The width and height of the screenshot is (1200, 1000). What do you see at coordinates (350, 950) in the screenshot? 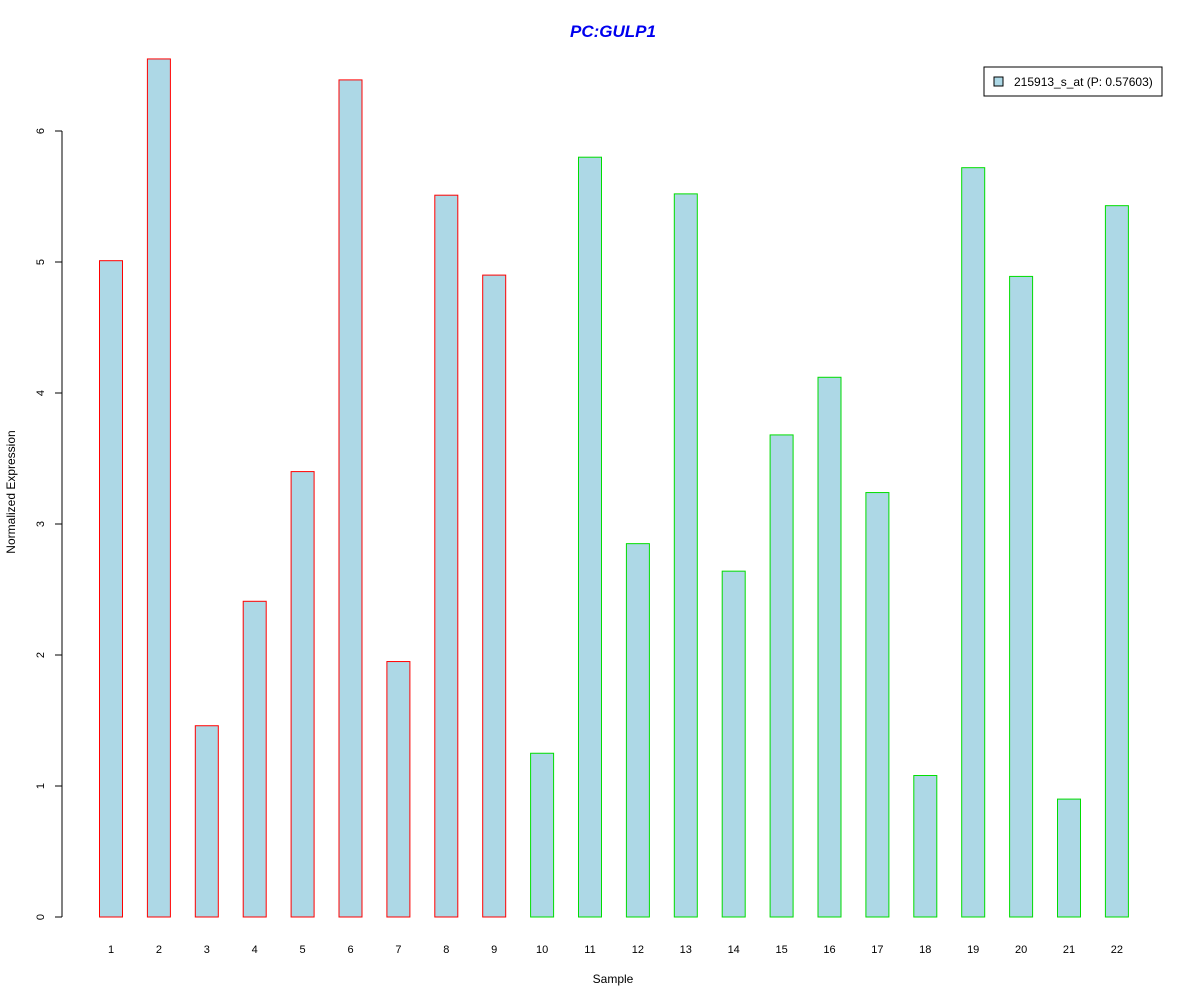
I see `x-tick-label: 6` at bounding box center [350, 950].